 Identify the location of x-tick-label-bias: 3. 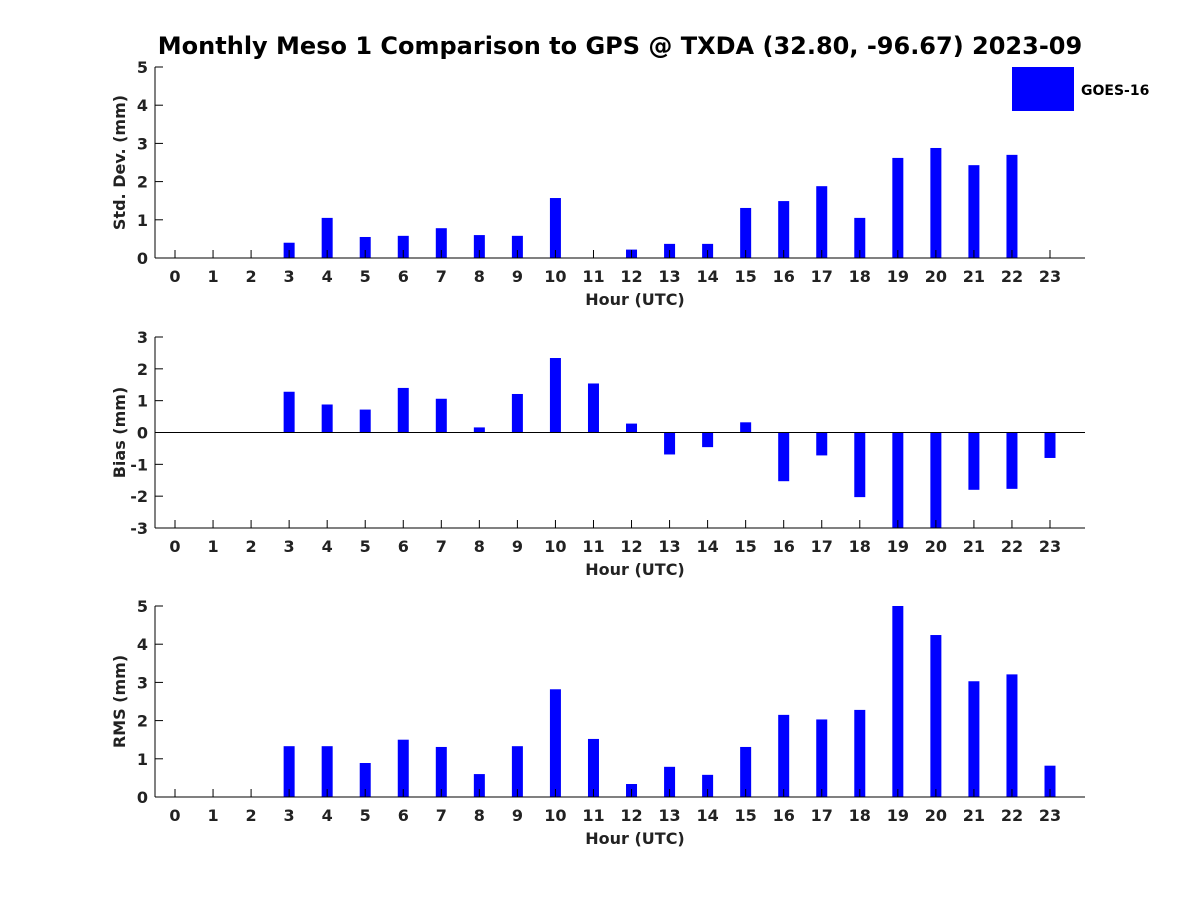
(289, 546).